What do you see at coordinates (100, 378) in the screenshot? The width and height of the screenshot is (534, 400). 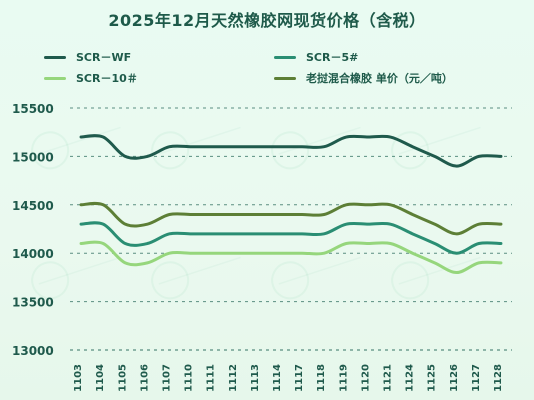 I see `x-tick-label-1104: 1104` at bounding box center [100, 378].